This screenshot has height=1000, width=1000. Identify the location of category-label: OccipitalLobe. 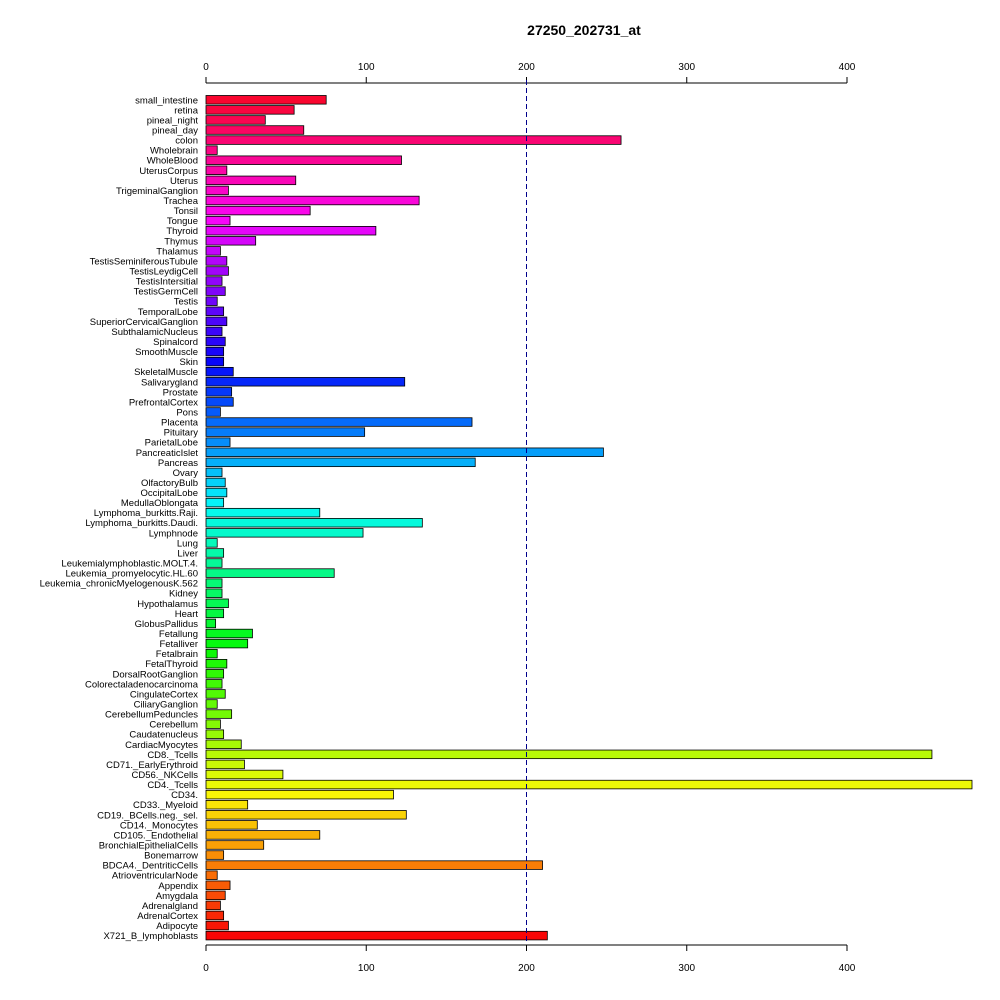
(169, 493).